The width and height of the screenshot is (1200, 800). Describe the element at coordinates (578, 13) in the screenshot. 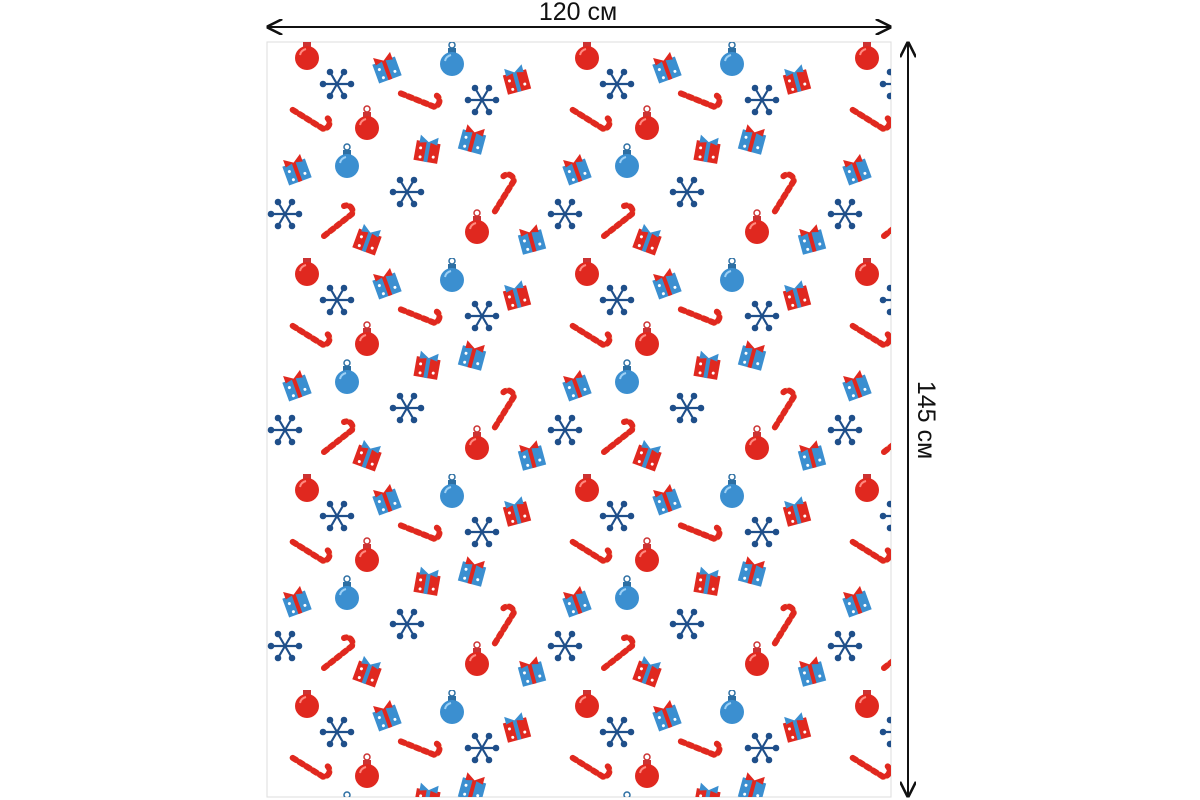

I see `width-label: 120 см` at that location.